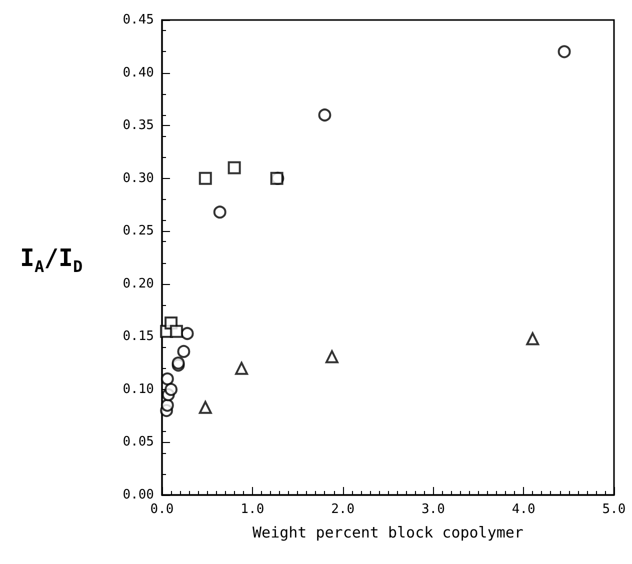  Describe the element at coordinates (388, 533) in the screenshot. I see `x-axis-title: Weight percent block copolymer` at that location.